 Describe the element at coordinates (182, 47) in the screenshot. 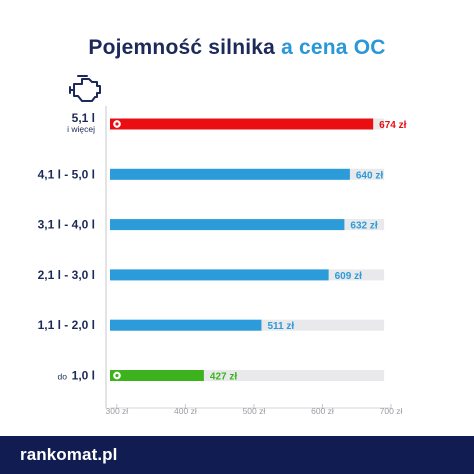

I see `title-main: Pojemność silnika` at that location.